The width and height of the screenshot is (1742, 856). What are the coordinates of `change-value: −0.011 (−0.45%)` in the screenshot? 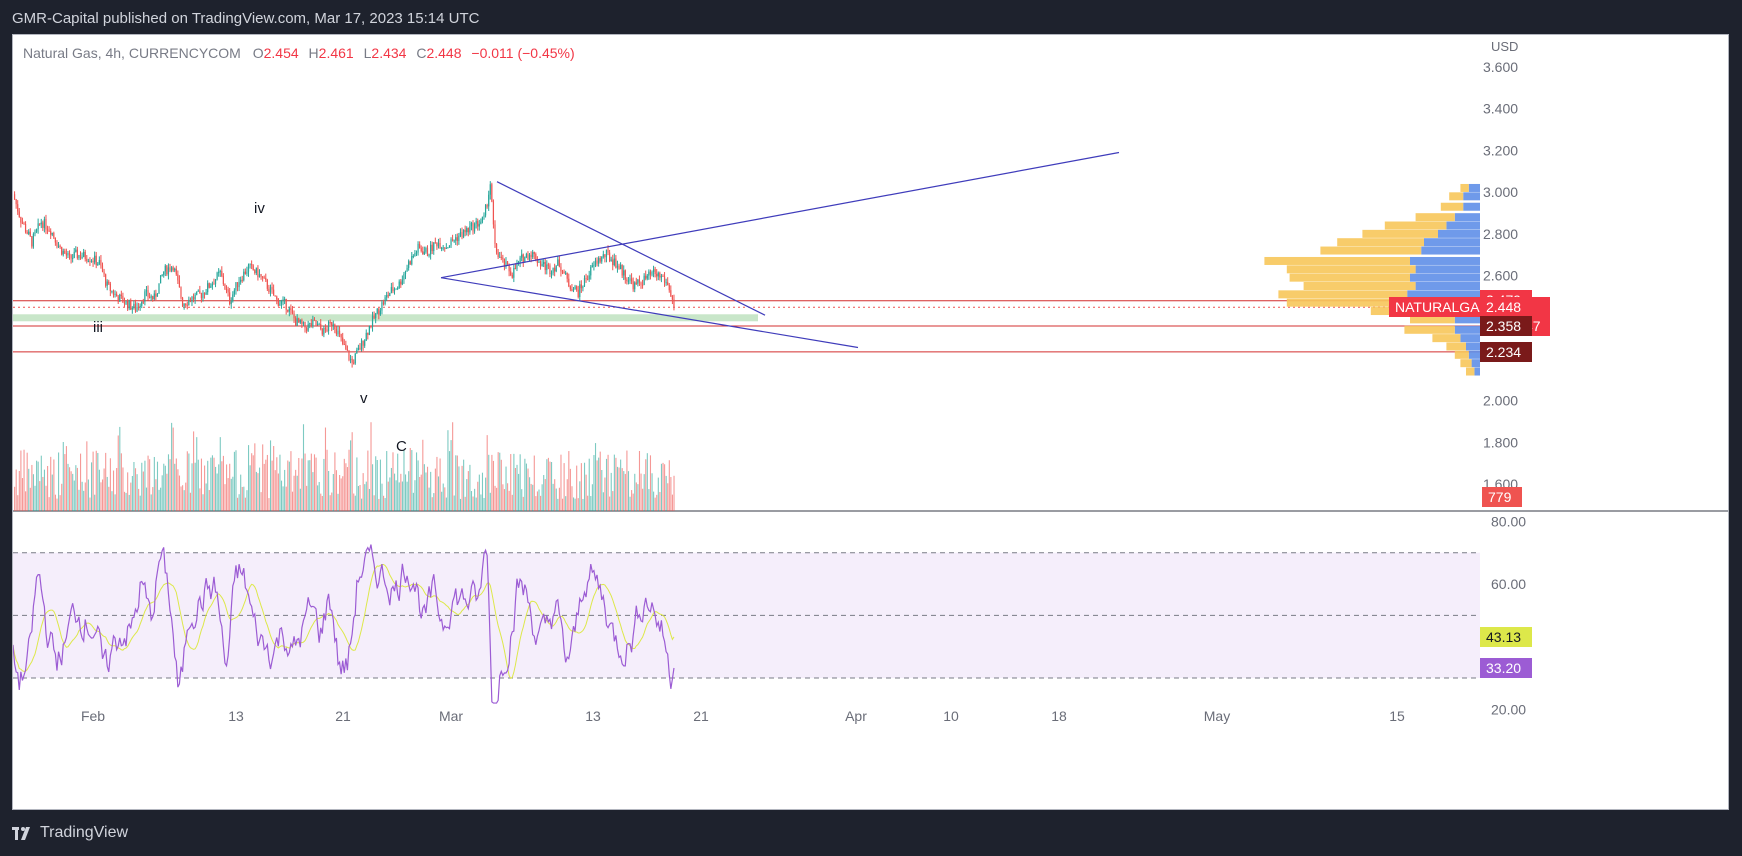 It's located at (523, 53).